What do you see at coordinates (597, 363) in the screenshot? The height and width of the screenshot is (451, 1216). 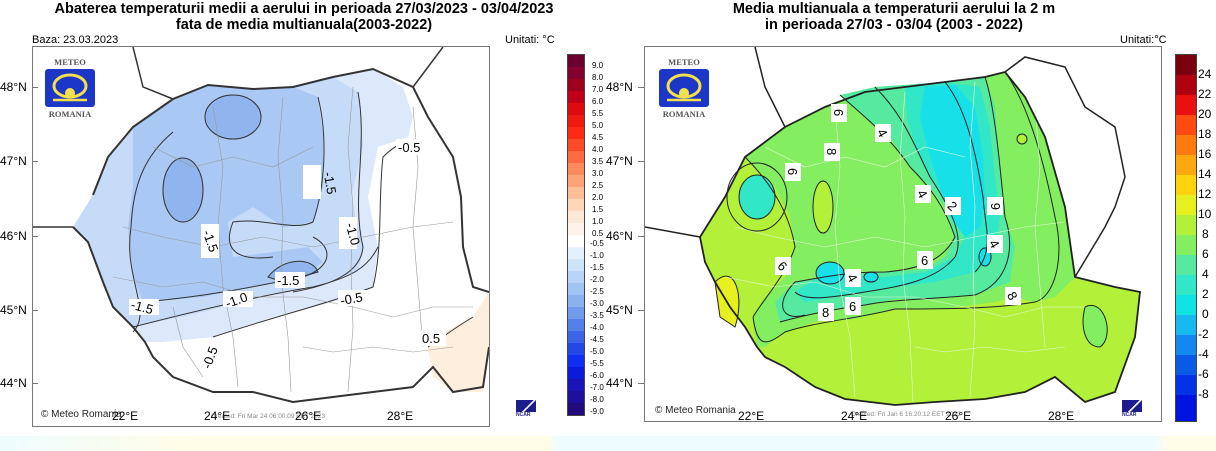 I see `colorbar-tick: -5.5` at bounding box center [597, 363].